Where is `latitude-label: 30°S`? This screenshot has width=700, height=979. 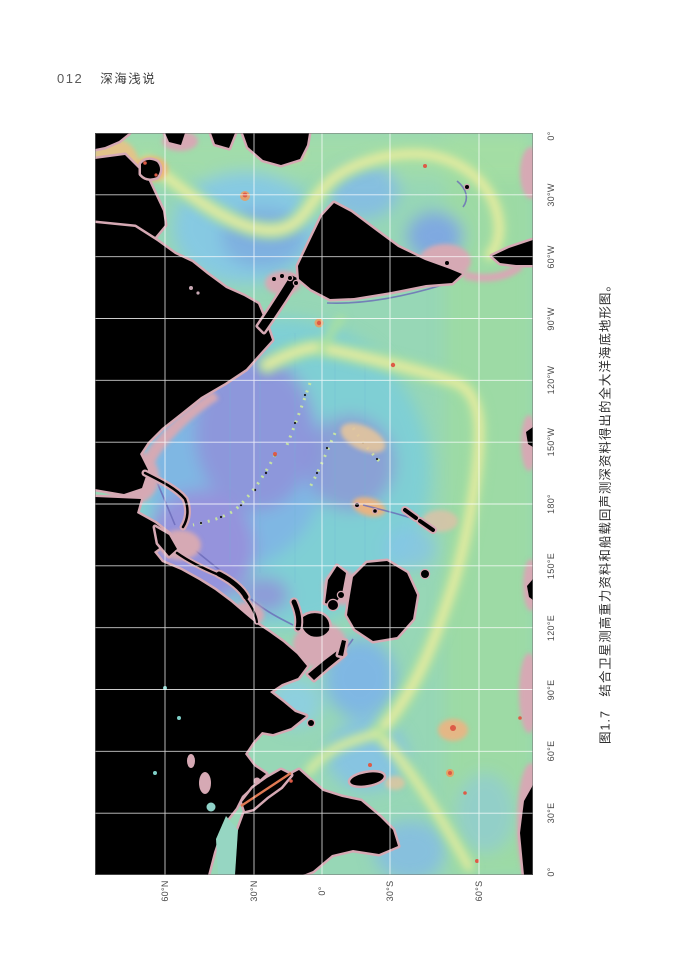 latitude-label: 30°S is located at coordinates (390, 891).